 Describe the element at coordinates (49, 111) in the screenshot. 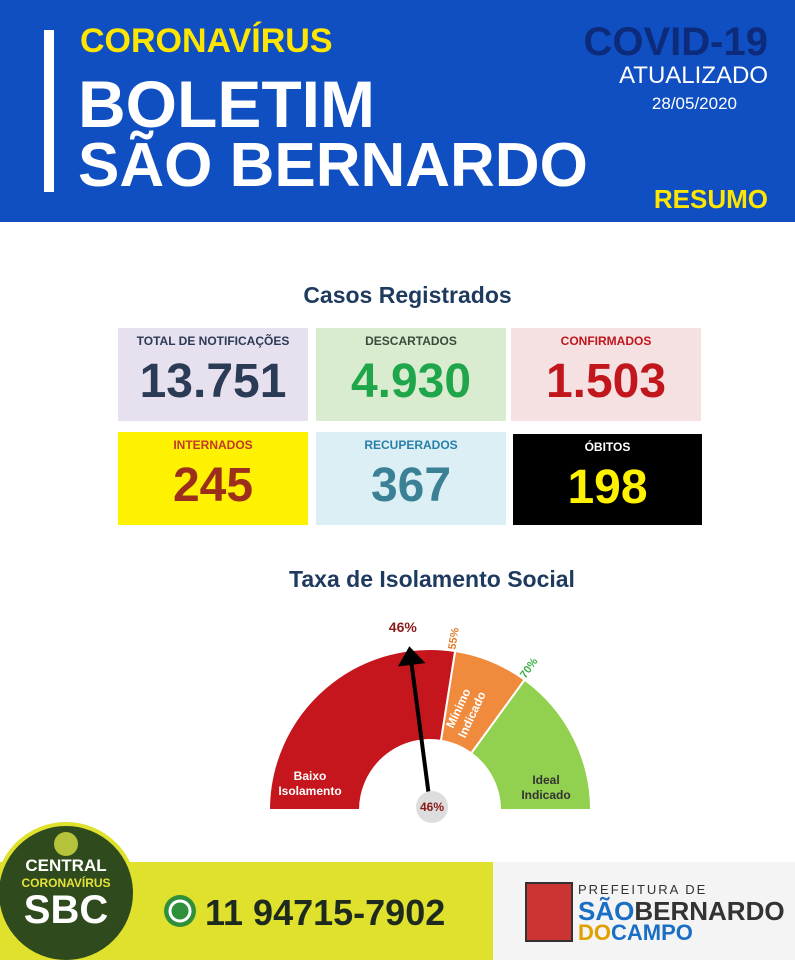

I see `divider` at that location.